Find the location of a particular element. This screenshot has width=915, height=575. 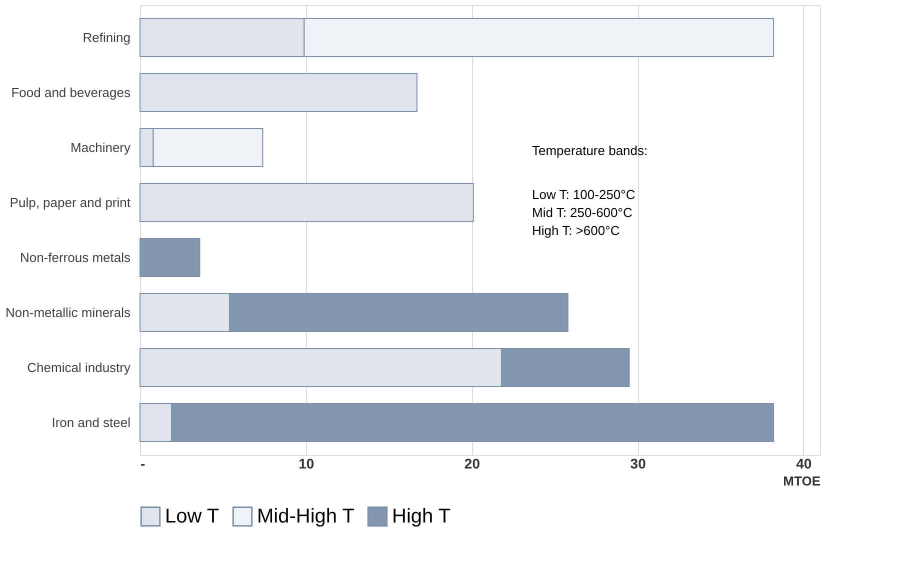

legend-label: Mid-High T is located at coordinates (305, 517).